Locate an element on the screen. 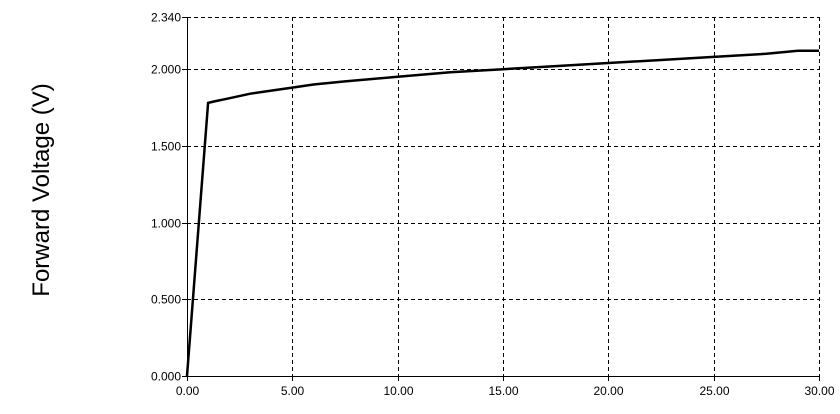 The height and width of the screenshot is (414, 840). y-tick-label: 1.500 is located at coordinates (166, 147).